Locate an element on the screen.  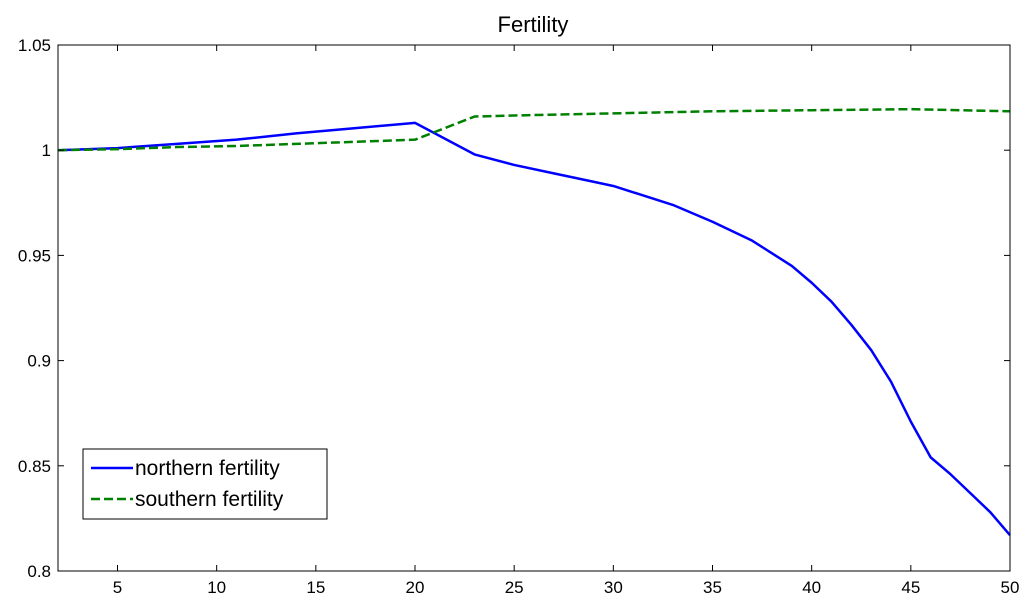
chart-title: Fertility is located at coordinates (533, 24).